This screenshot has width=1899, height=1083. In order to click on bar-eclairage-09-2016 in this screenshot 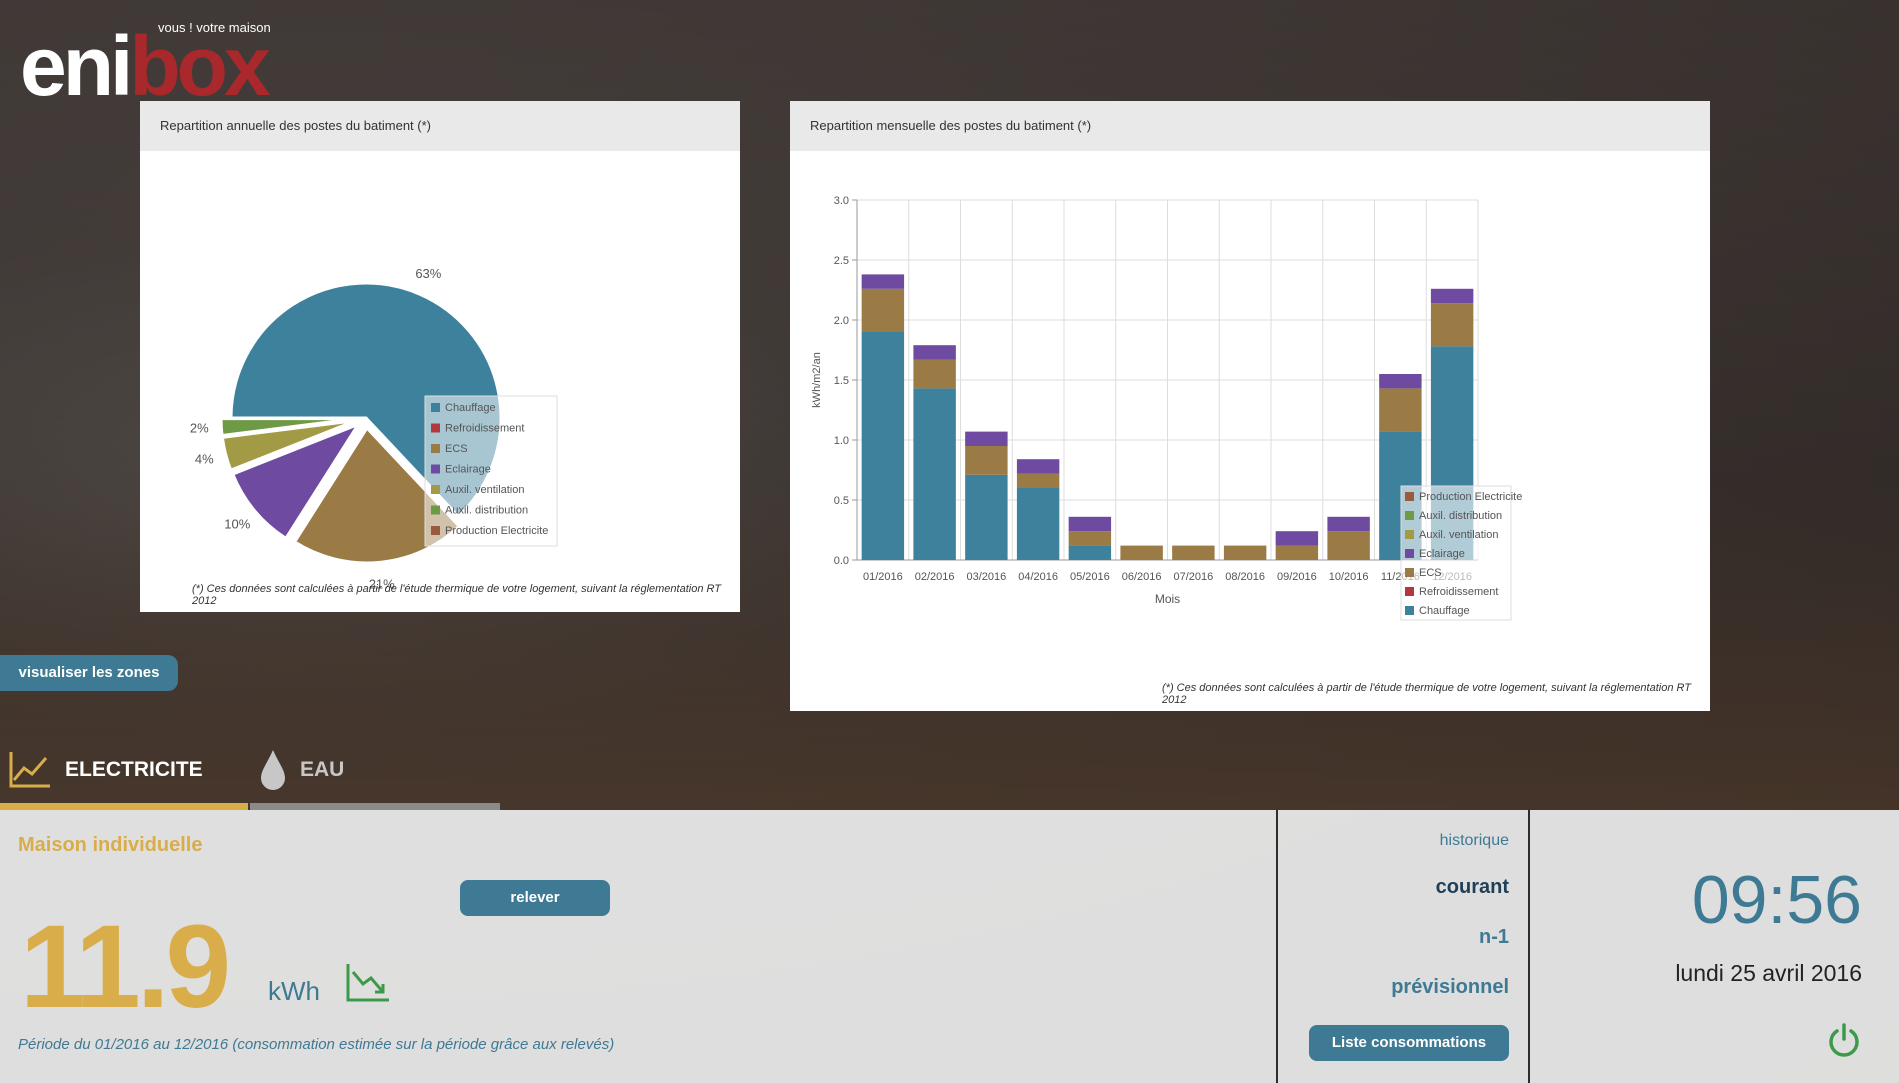, I will do `click(1297, 538)`.